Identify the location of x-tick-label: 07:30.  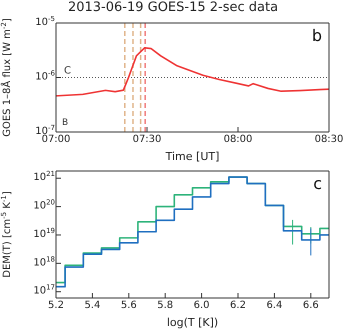
(147, 139).